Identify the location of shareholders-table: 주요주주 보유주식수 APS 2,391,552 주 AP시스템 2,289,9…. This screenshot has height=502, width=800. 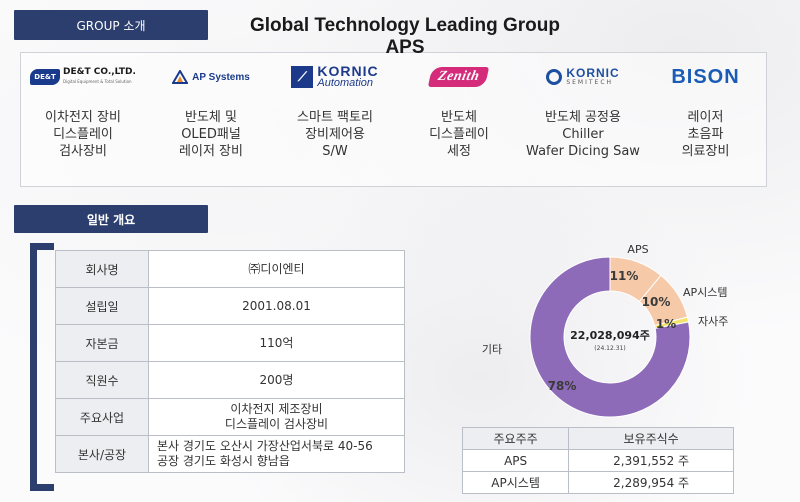
(597, 460).